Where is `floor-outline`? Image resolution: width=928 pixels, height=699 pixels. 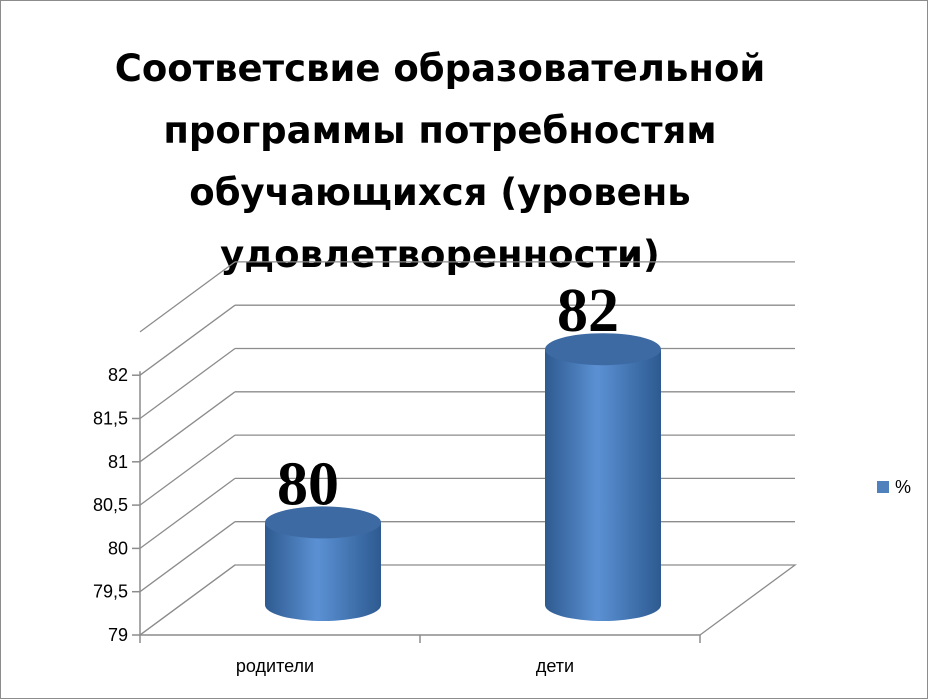 floor-outline is located at coordinates (468, 600).